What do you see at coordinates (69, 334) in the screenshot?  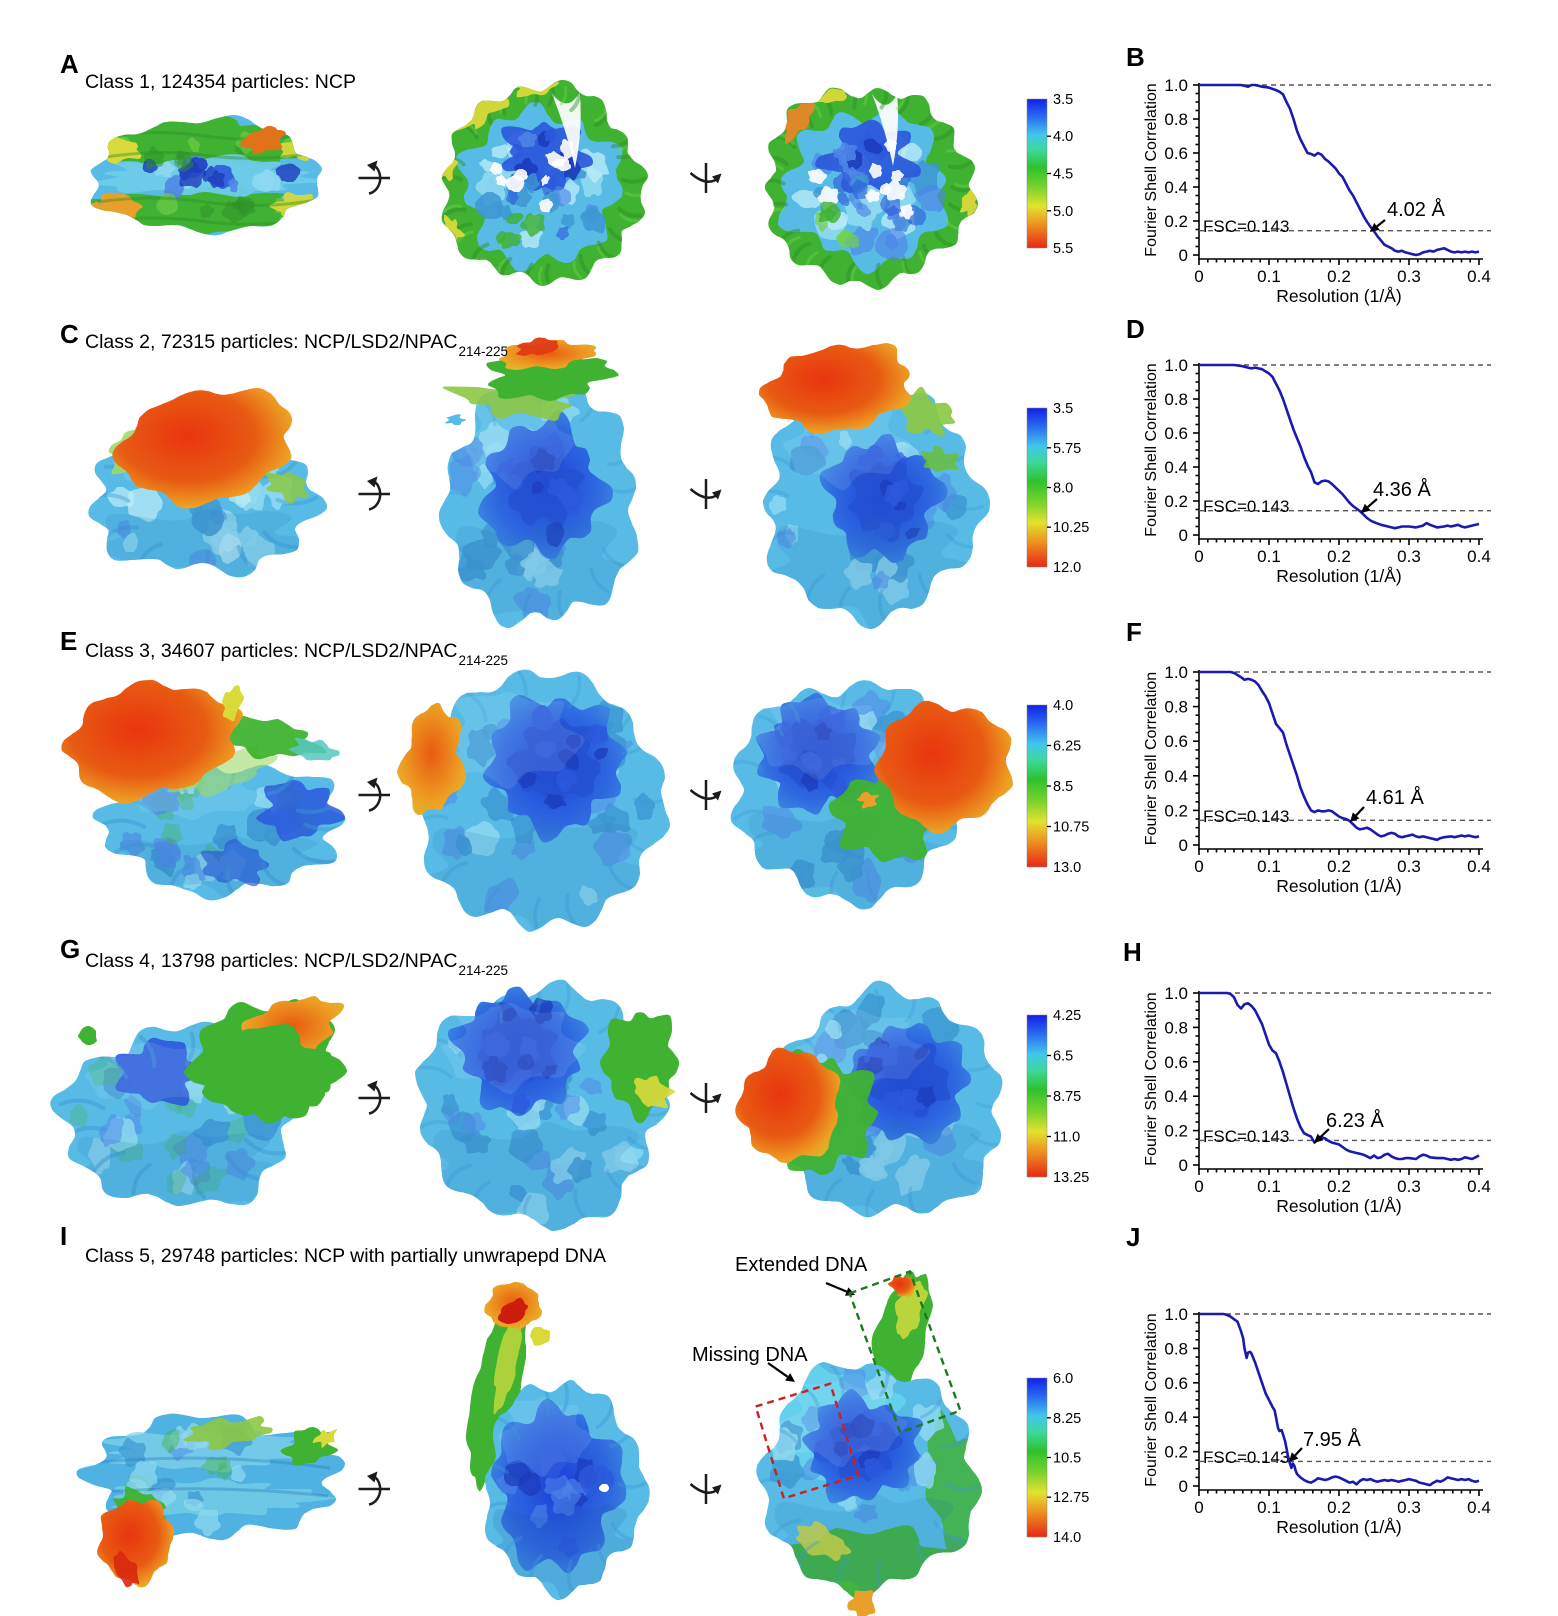 I see `svg-text: C` at bounding box center [69, 334].